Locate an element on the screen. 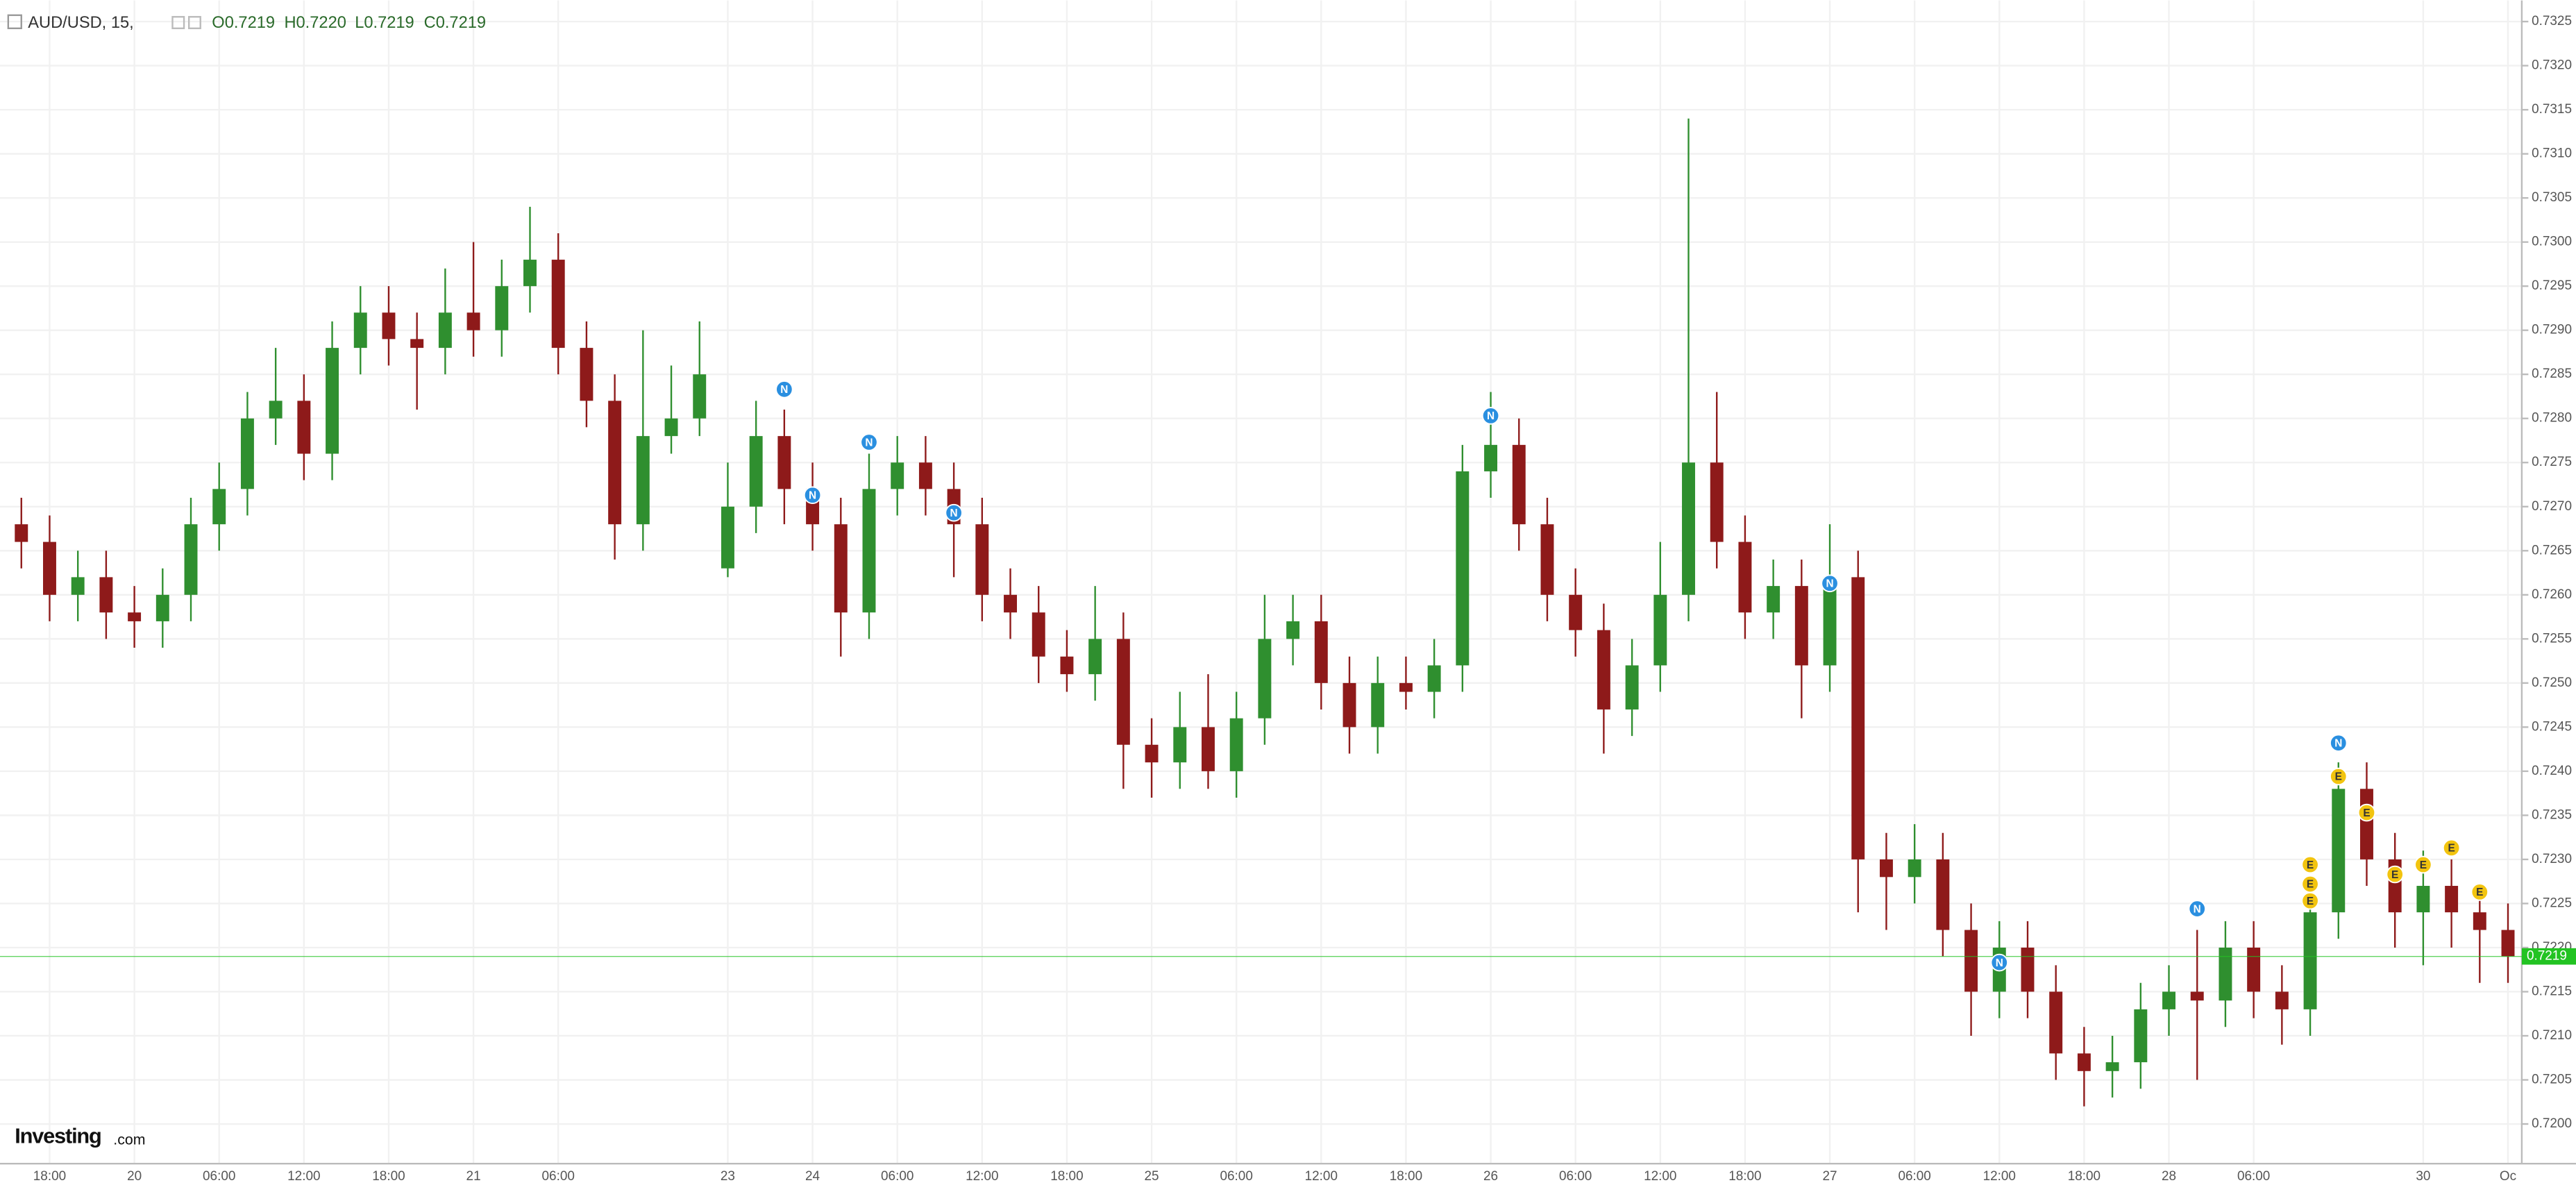 The width and height of the screenshot is (2576, 1192). close-icon is located at coordinates (194, 23).